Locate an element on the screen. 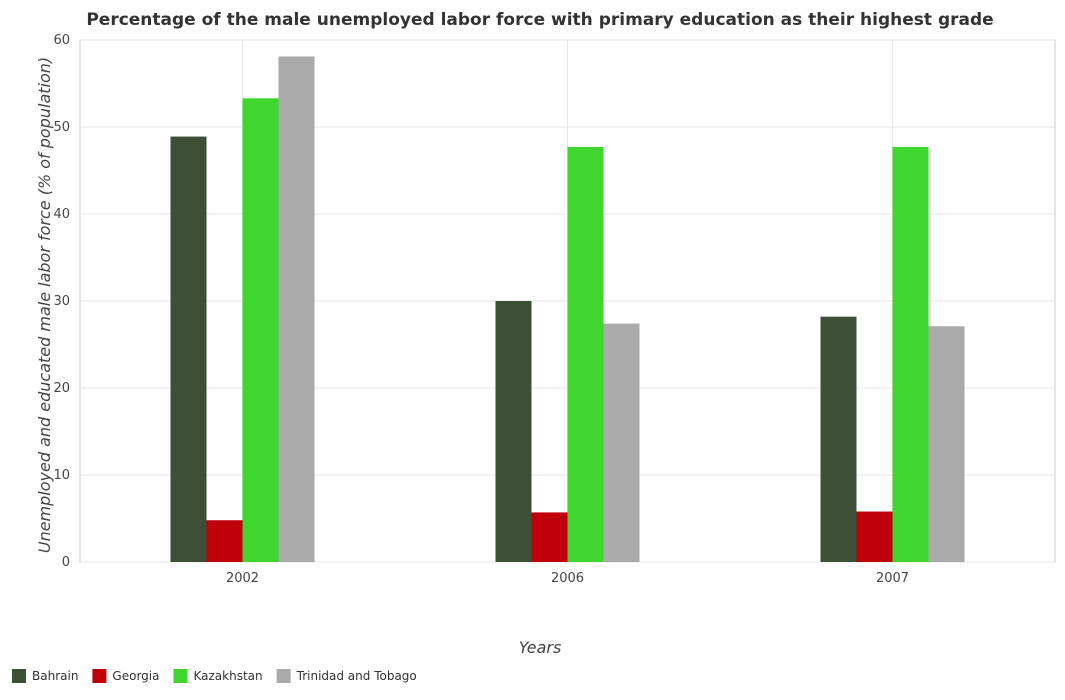 The width and height of the screenshot is (1065, 700). bar-kazakhstan-2006 is located at coordinates (585, 354).